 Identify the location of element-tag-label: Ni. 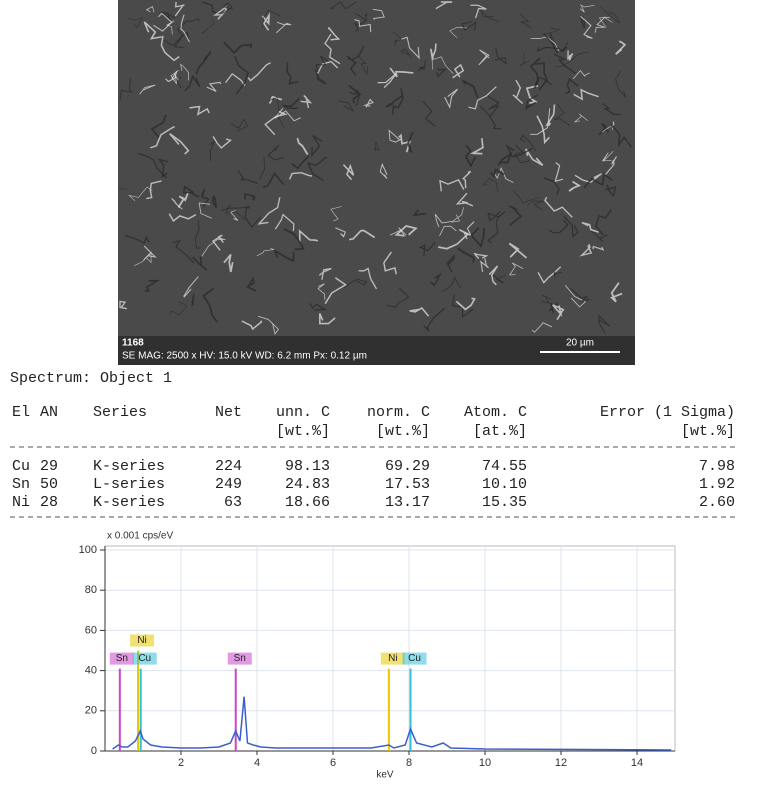
(141, 640).